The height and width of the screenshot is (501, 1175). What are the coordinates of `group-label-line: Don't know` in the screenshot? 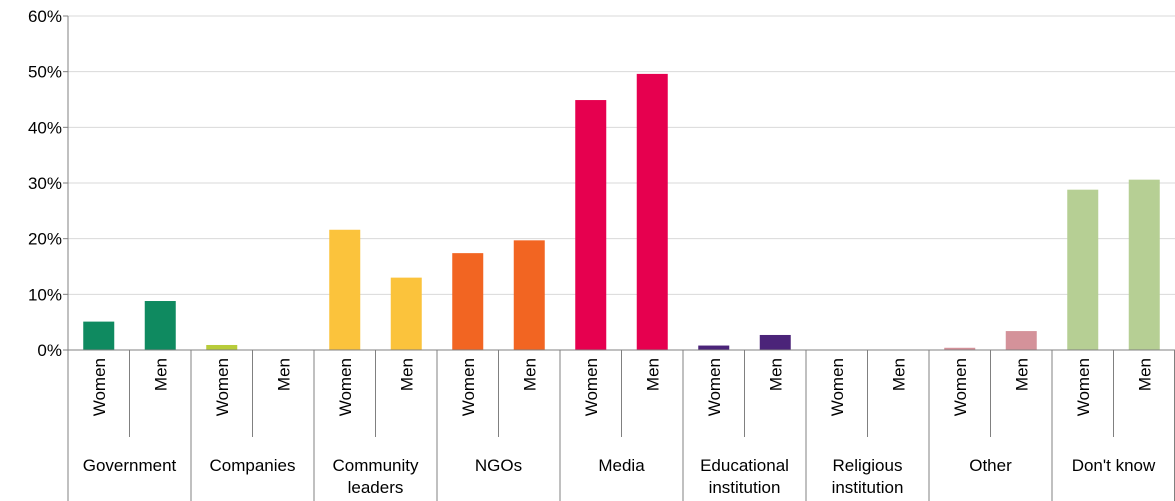 It's located at (1114, 465).